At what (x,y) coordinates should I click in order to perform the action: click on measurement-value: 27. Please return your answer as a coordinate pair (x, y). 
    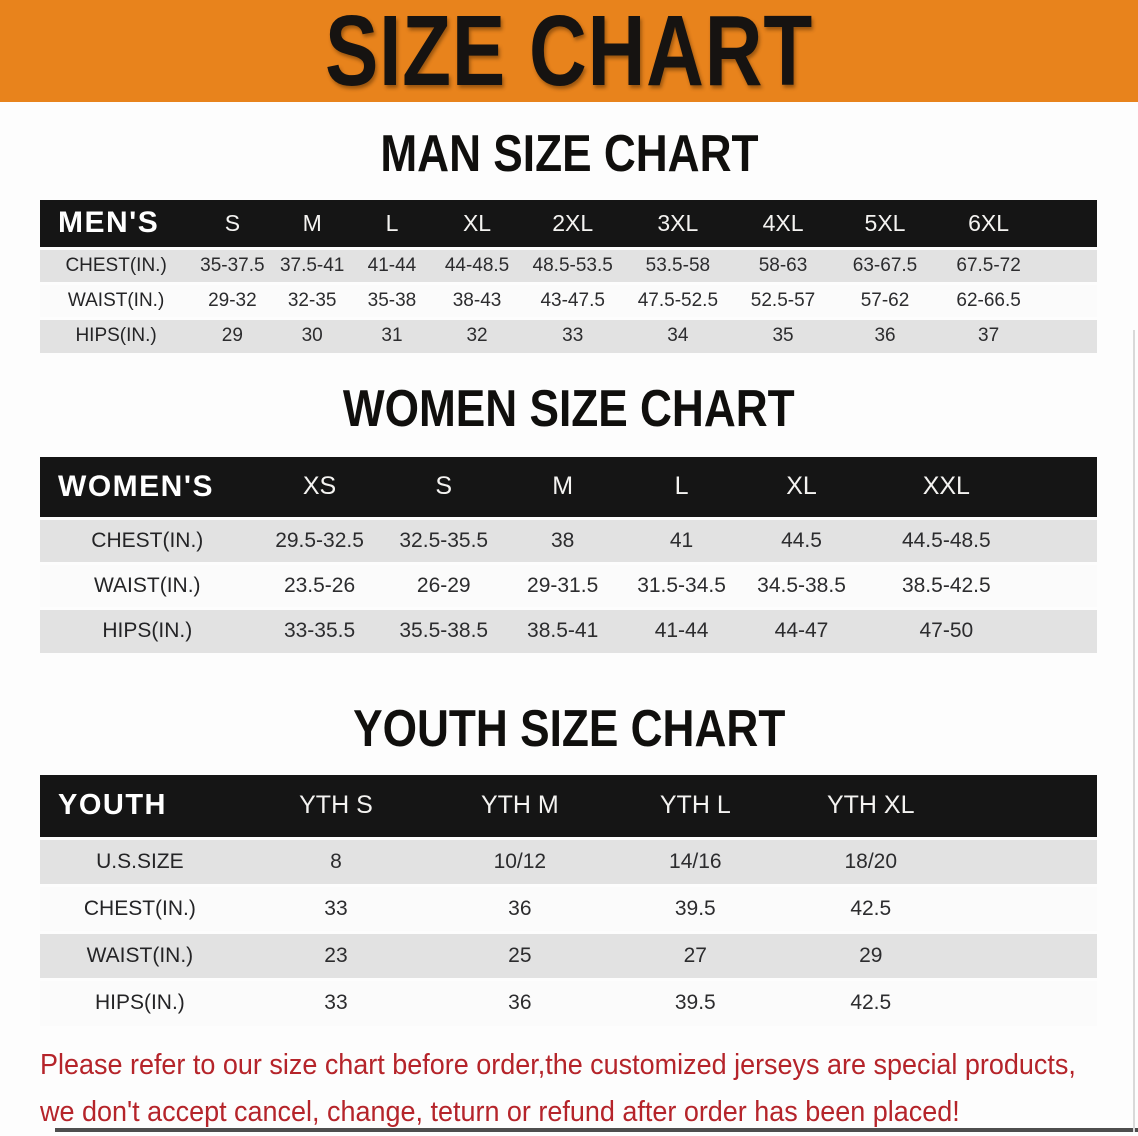
    Looking at the image, I should click on (695, 954).